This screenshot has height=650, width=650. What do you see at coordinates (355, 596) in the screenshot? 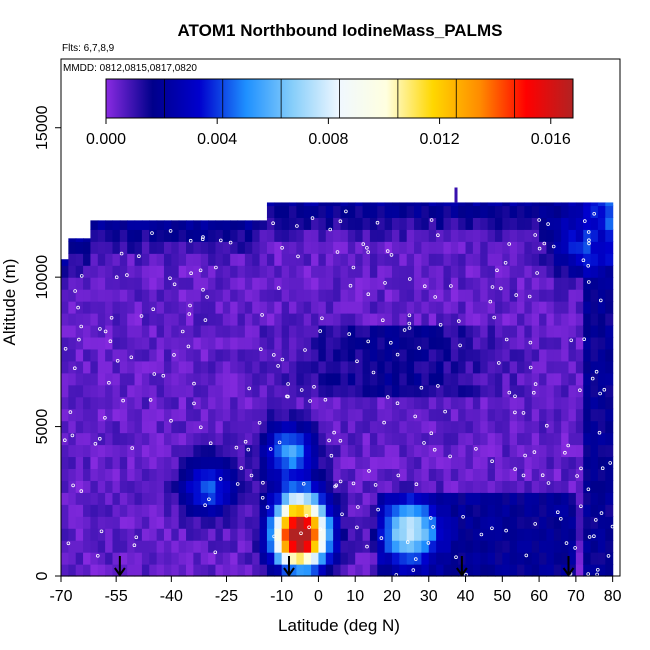
I see `x-tick-label: 10` at bounding box center [355, 596].